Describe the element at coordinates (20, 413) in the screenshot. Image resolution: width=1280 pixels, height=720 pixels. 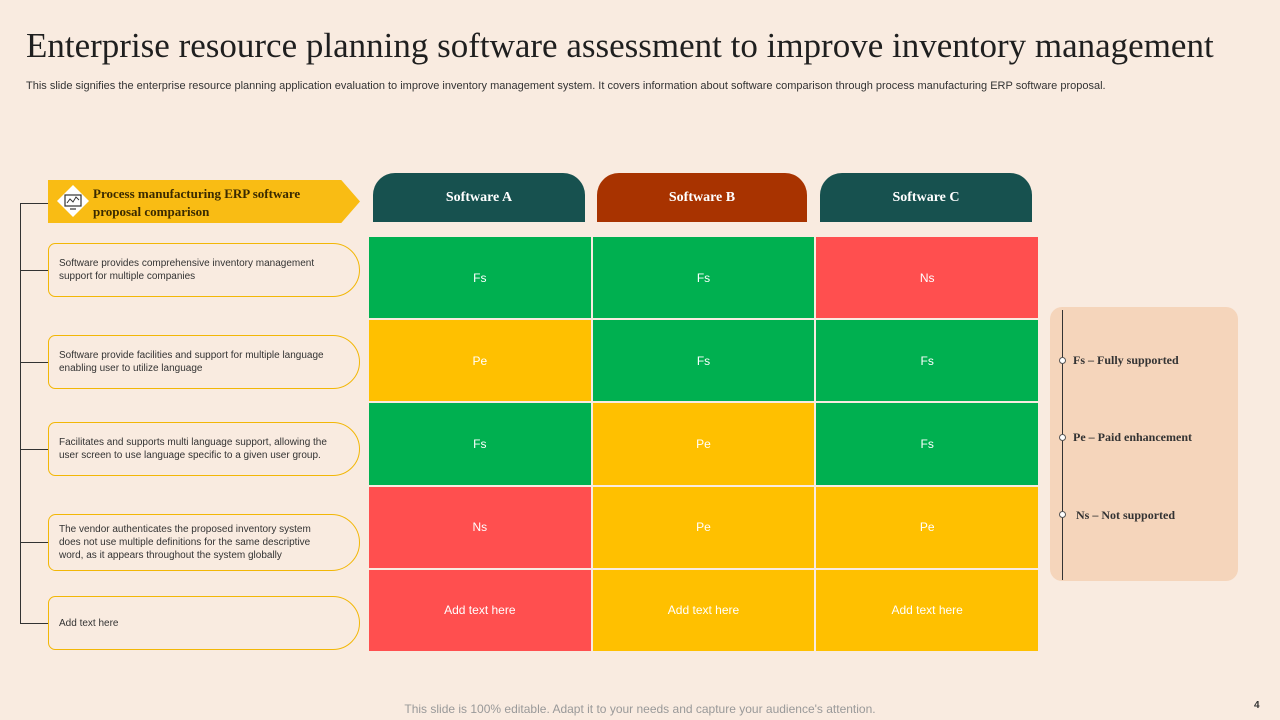
I see `tree-connector-line` at that location.